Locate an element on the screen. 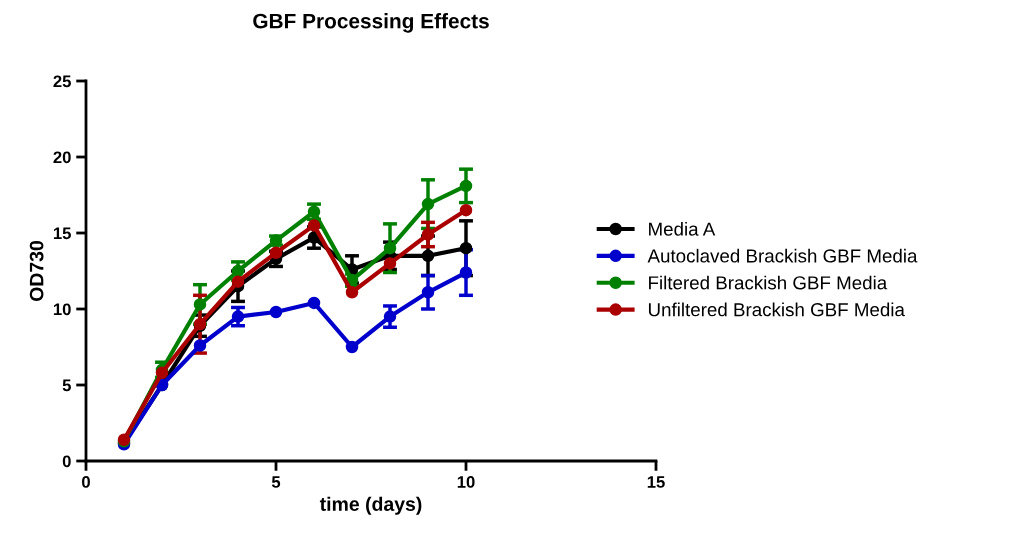 This screenshot has height=537, width=1026. legend-label: Autoclaved Brackish GBF Media is located at coordinates (782, 255).